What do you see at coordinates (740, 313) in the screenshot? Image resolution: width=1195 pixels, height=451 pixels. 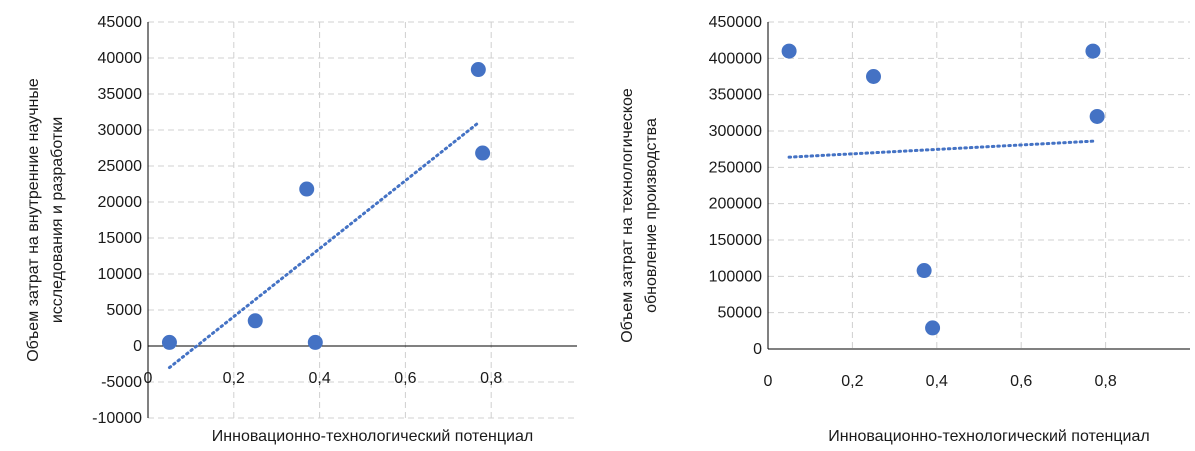 I see `y-tick-label: 50000` at bounding box center [740, 313].